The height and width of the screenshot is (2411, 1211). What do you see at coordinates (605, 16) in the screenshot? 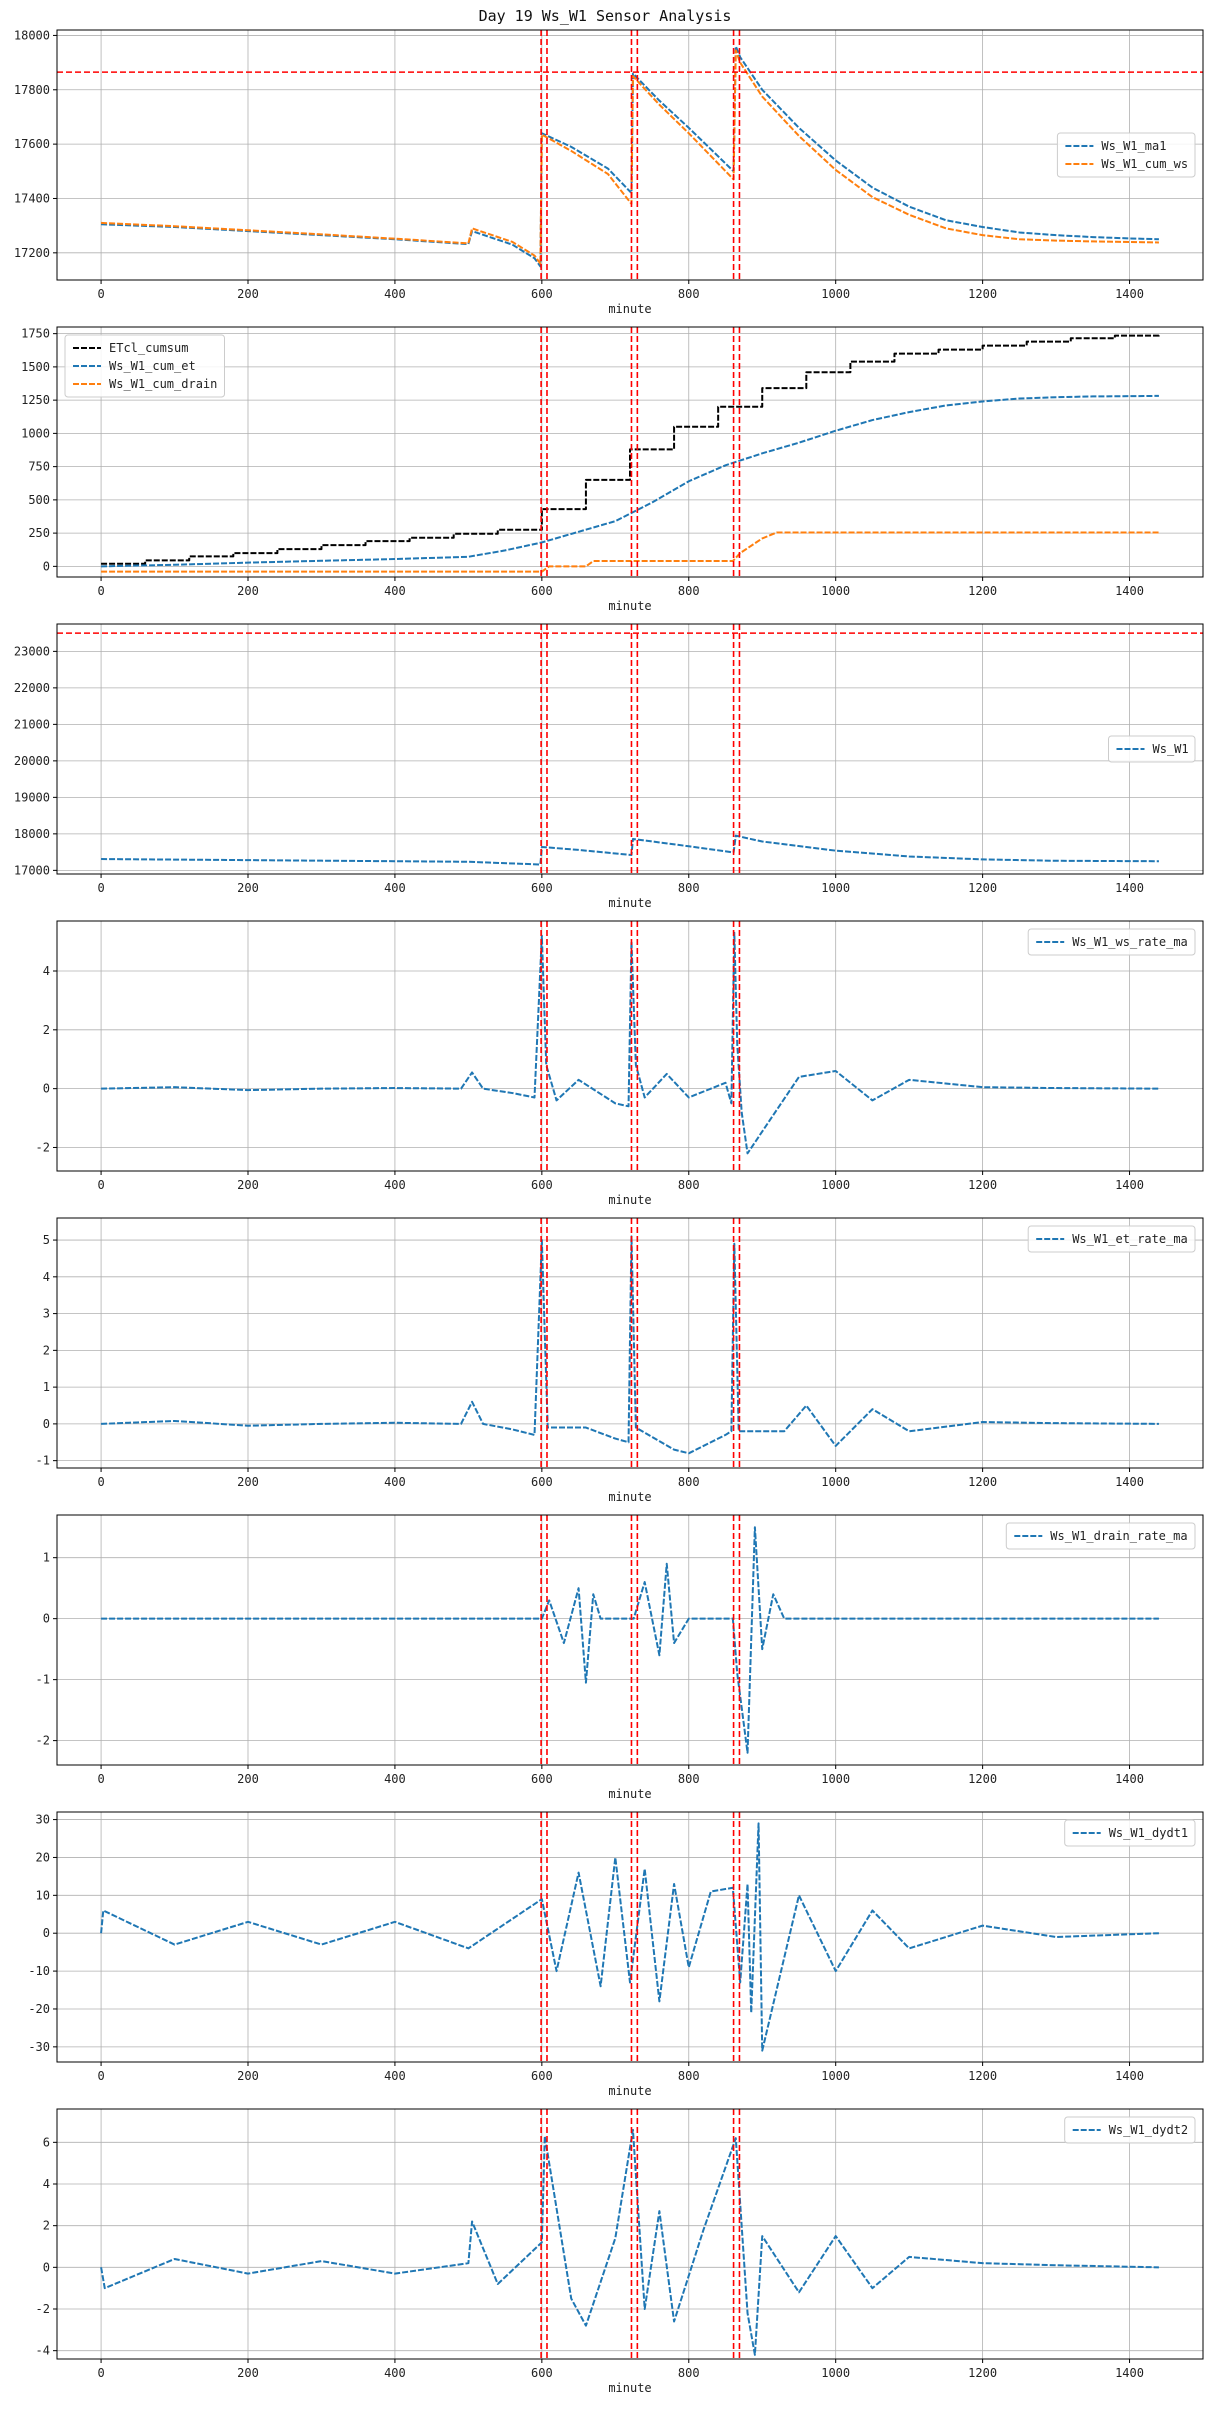
I see `figure-title: Day 19 Ws_W1 Sensor Analysis` at bounding box center [605, 16].